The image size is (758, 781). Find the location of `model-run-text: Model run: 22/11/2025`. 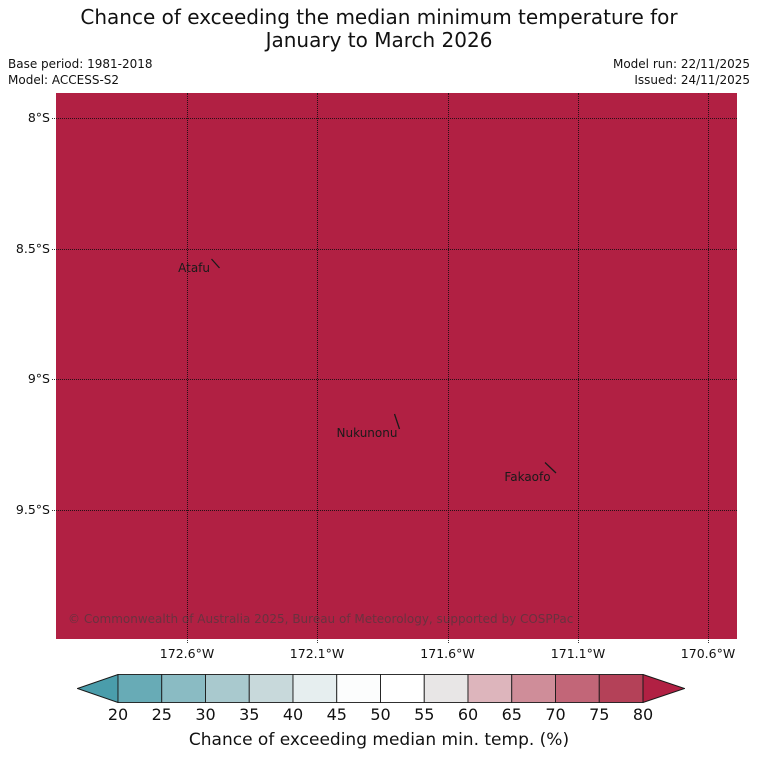

model-run-text: Model run: 22/11/2025 is located at coordinates (681, 64).